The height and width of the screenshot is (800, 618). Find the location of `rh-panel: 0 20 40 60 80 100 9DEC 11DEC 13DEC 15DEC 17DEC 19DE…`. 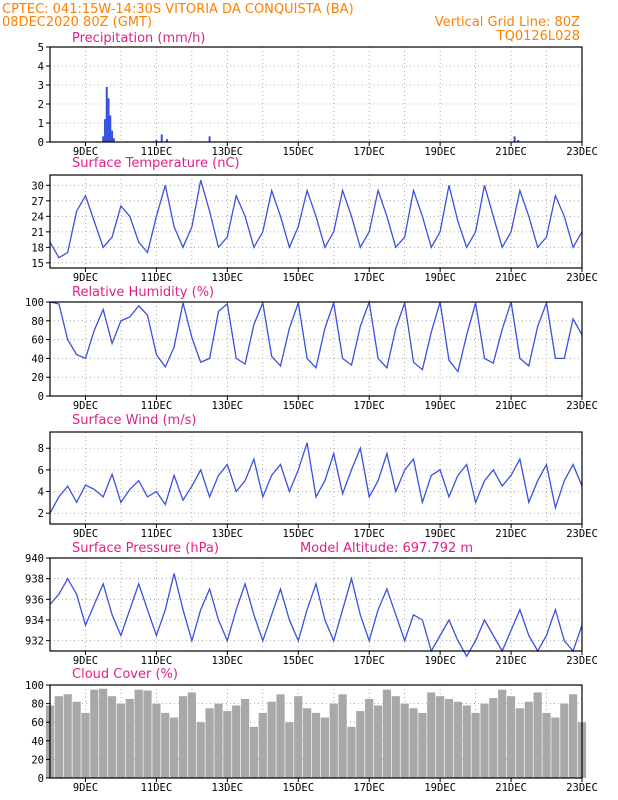

rh-panel: 0 20 40 60 80 100 9DEC 11DEC 13DEC 15DEC 17DEC 19DE… is located at coordinates (311, 354).